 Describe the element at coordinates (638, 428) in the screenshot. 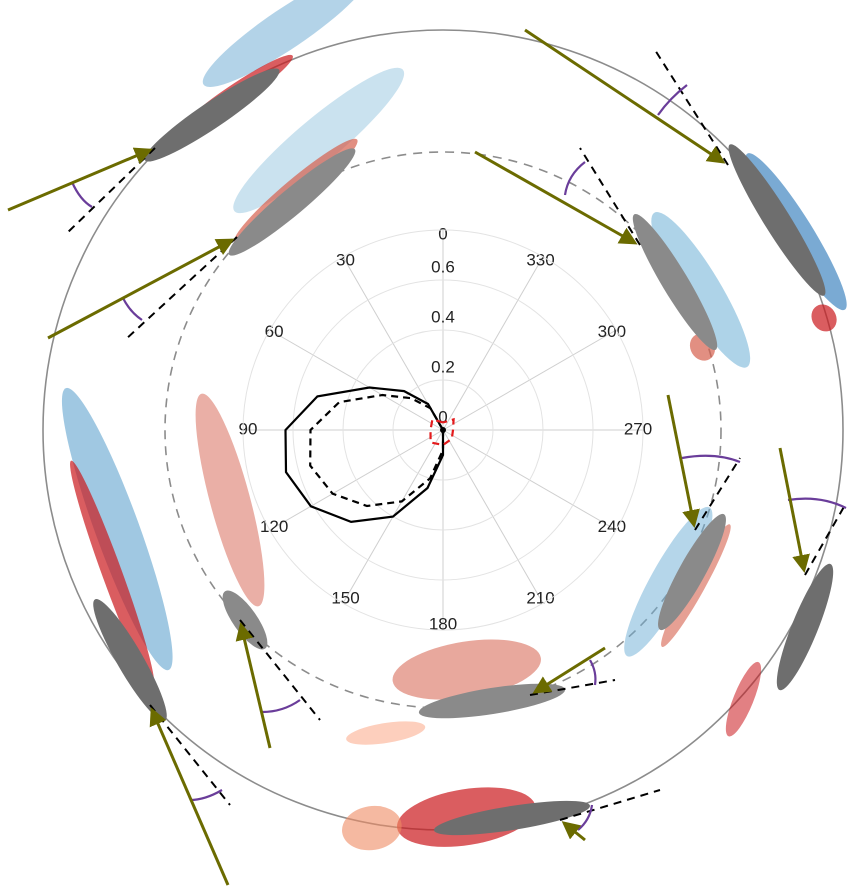

I see `theta-tick-label: 270` at that location.